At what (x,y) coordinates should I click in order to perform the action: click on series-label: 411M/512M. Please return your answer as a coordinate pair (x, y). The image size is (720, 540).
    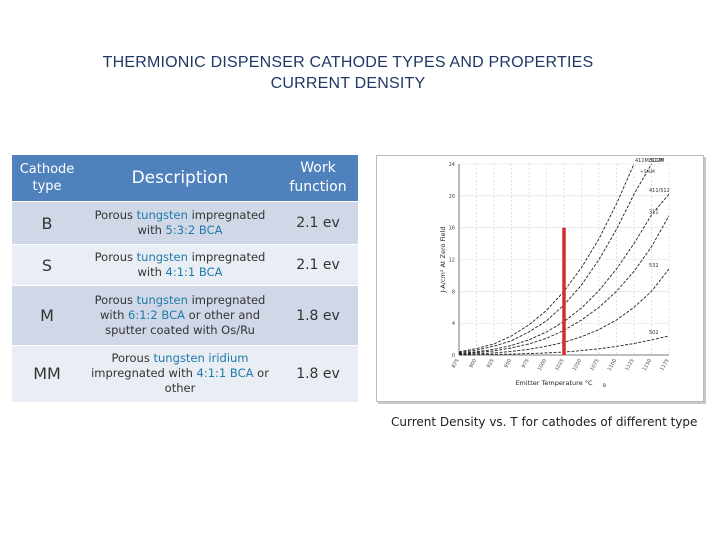
    Looking at the image, I should click on (649, 161).